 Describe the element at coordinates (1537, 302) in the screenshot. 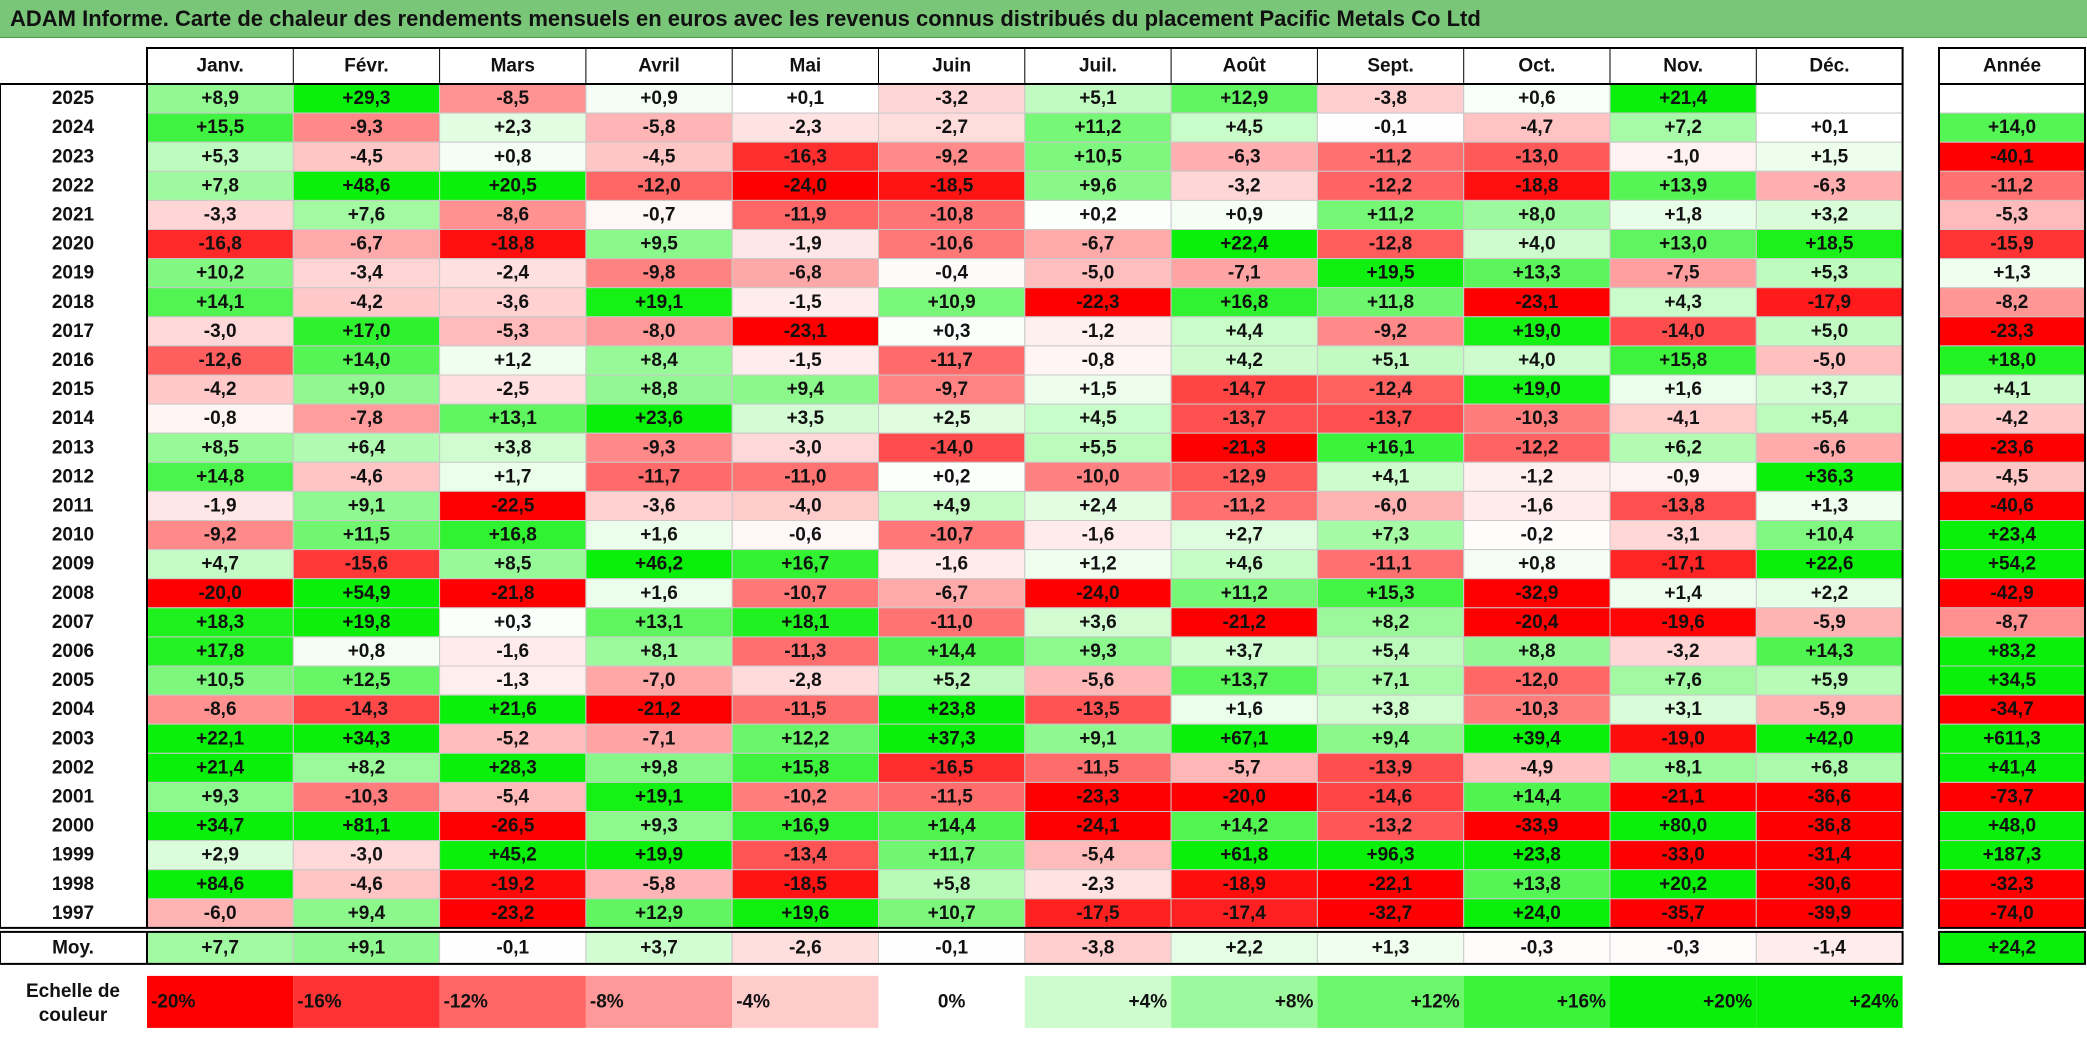

I see `heat-cell-value: -23,1` at that location.